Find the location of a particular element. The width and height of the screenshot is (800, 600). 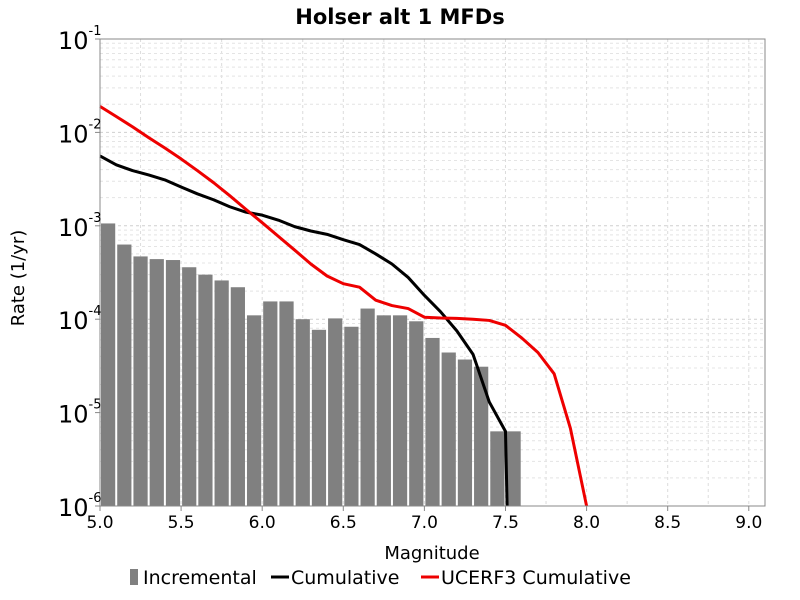

y-tick-label: 10⁻² is located at coordinates (80, 132).